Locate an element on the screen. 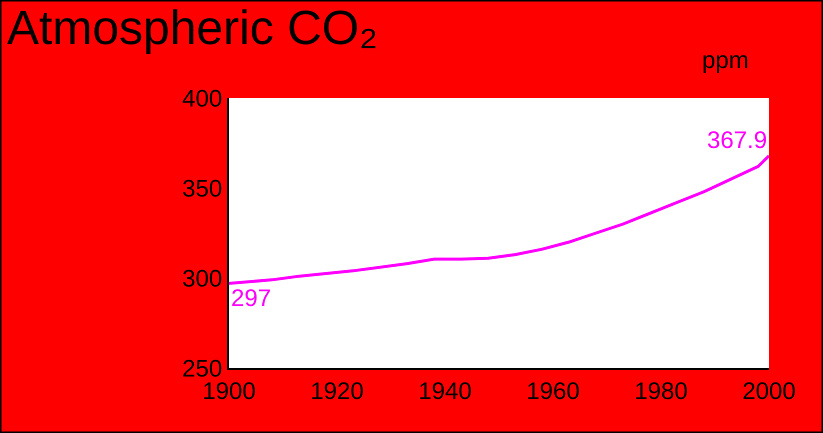  x-tick-label: 1960 is located at coordinates (553, 391).